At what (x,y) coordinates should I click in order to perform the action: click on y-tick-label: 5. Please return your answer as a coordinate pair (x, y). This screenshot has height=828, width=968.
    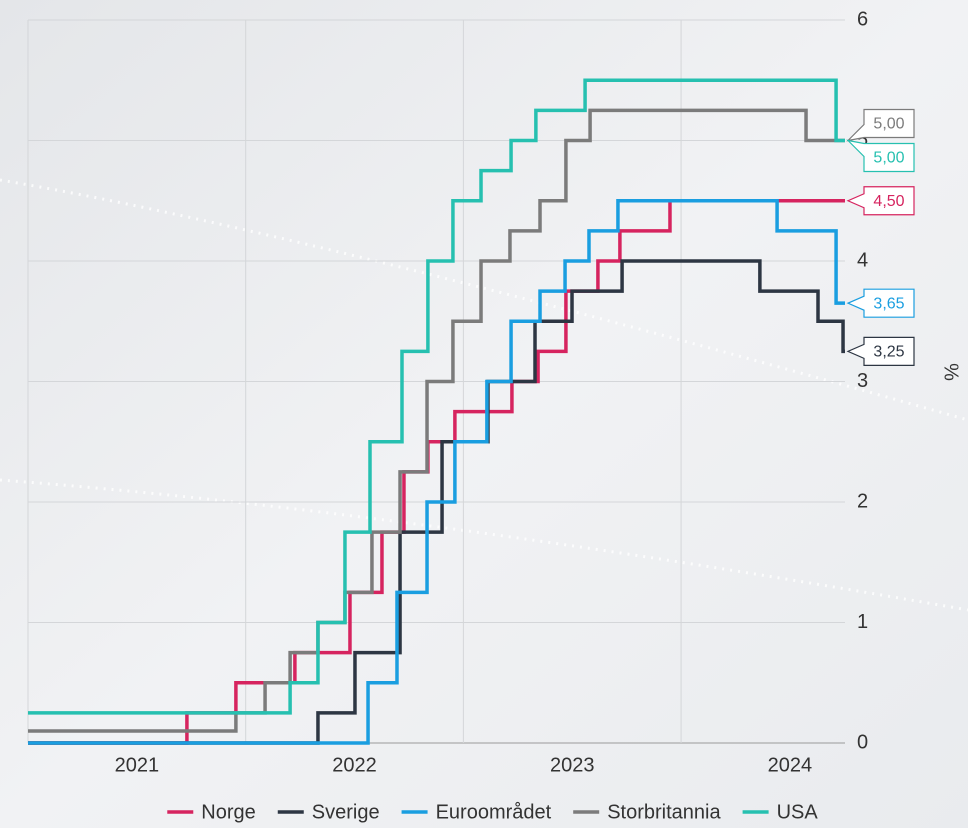
    Looking at the image, I should click on (862, 140).